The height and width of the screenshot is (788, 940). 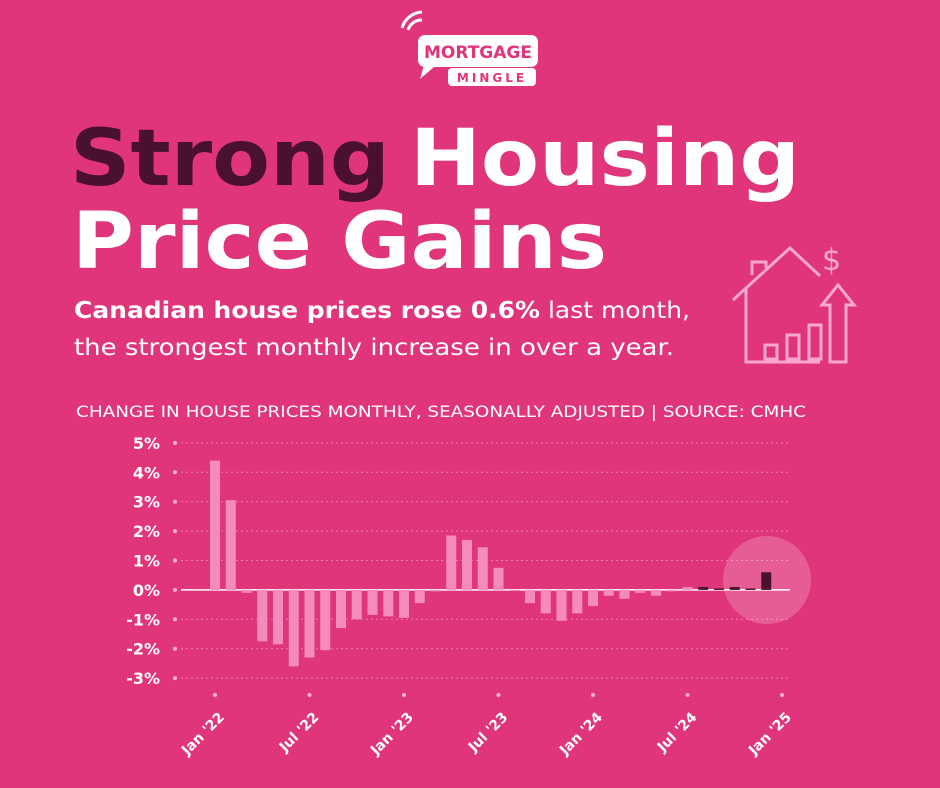 I want to click on house-icon: $, so click(x=794, y=303).